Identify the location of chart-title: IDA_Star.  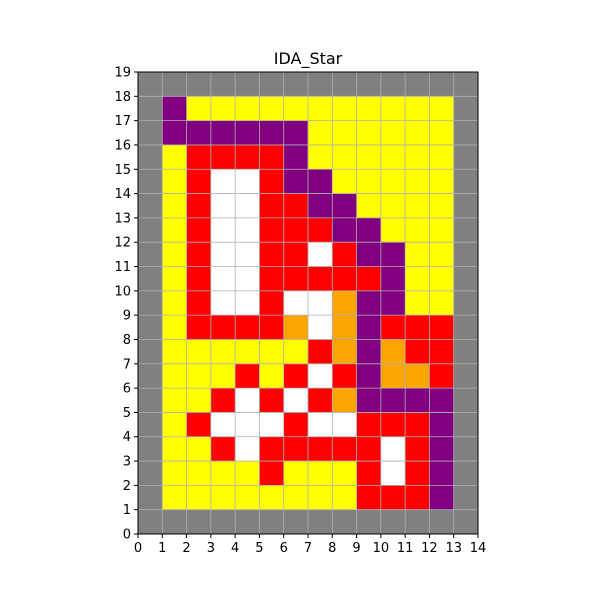
(308, 59).